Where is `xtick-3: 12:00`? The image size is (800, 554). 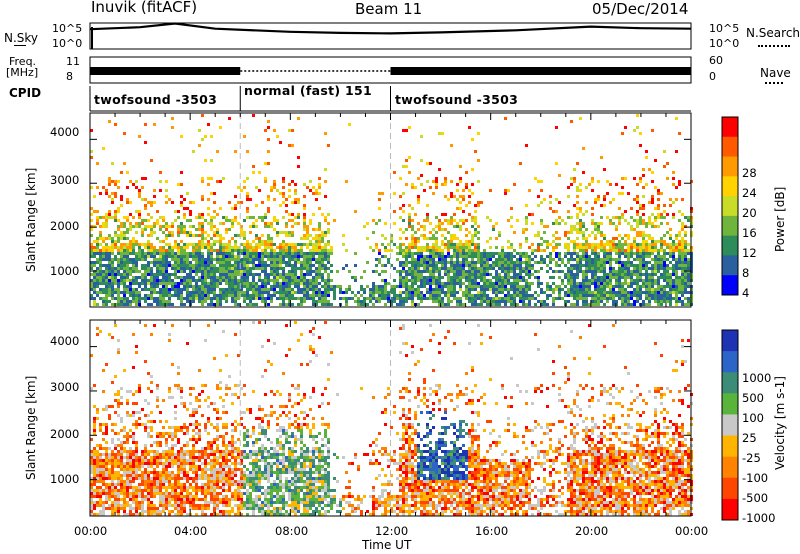 xtick-3: 12:00 is located at coordinates (392, 531).